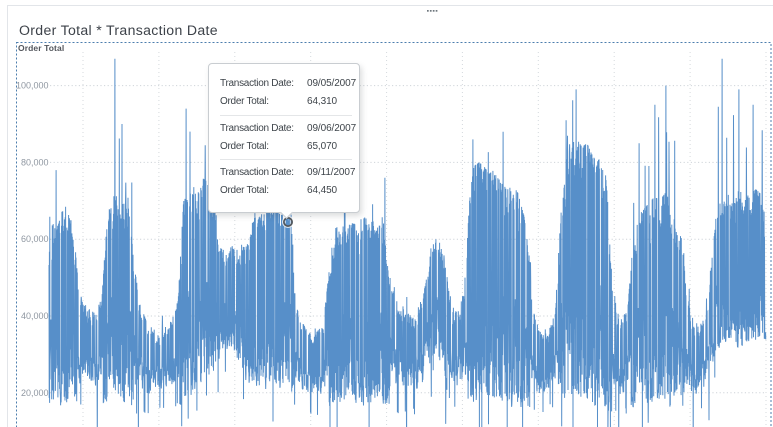 The image size is (773, 427). Describe the element at coordinates (35, 239) in the screenshot. I see `svg-text: 60,000` at that location.